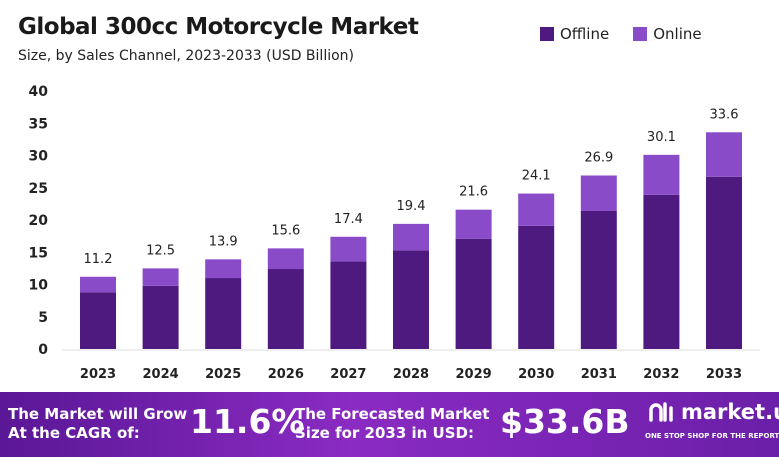 The image size is (779, 457). I want to click on logo-name: market.us, so click(730, 412).